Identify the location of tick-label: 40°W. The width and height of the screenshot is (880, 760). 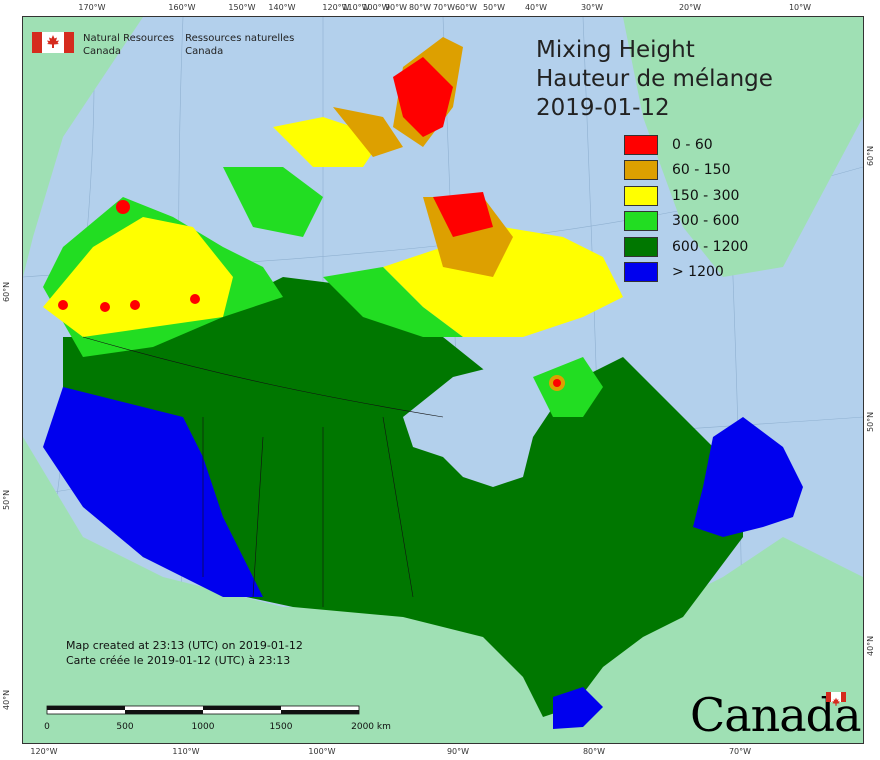
(536, 7).